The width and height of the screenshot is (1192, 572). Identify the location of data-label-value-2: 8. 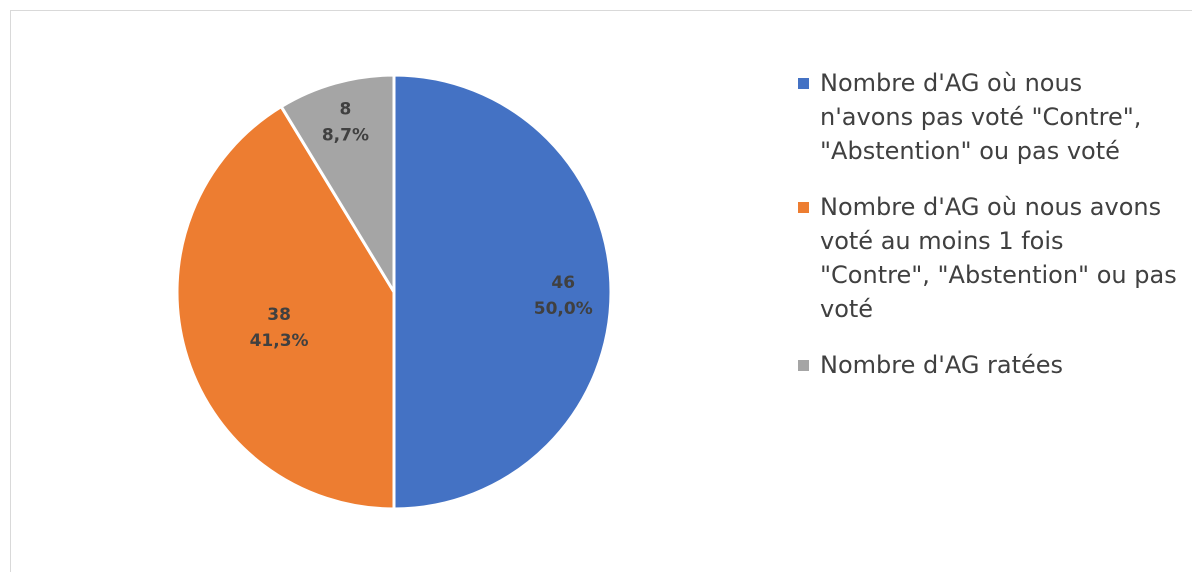
(345, 110).